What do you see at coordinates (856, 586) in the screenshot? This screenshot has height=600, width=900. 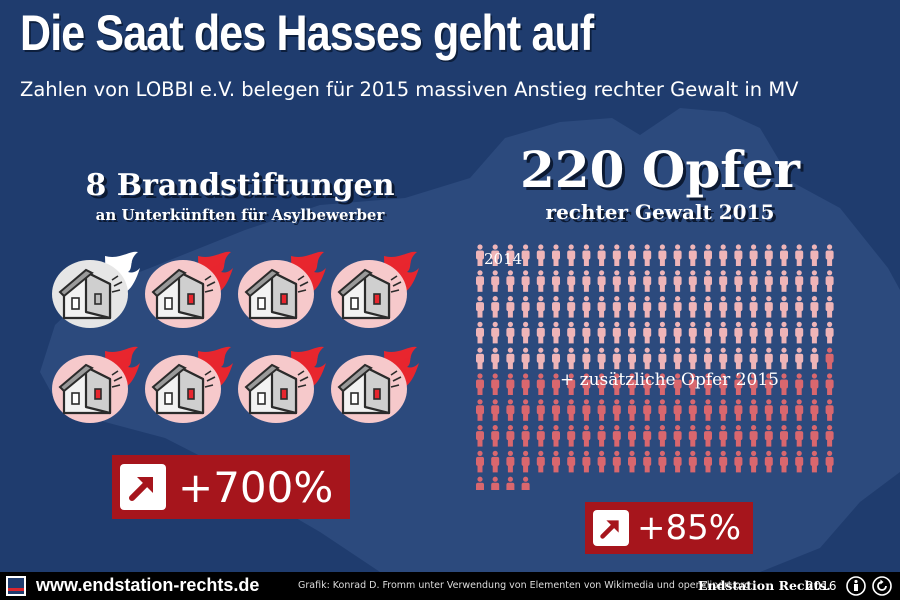 I see `cc-by-icon` at bounding box center [856, 586].